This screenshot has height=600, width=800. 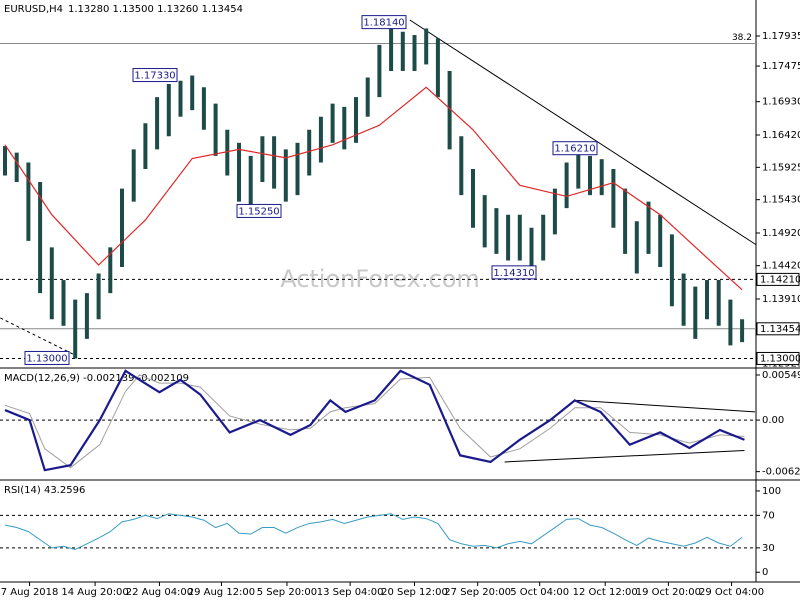 I want to click on level-label: 1.13454, so click(x=780, y=329).